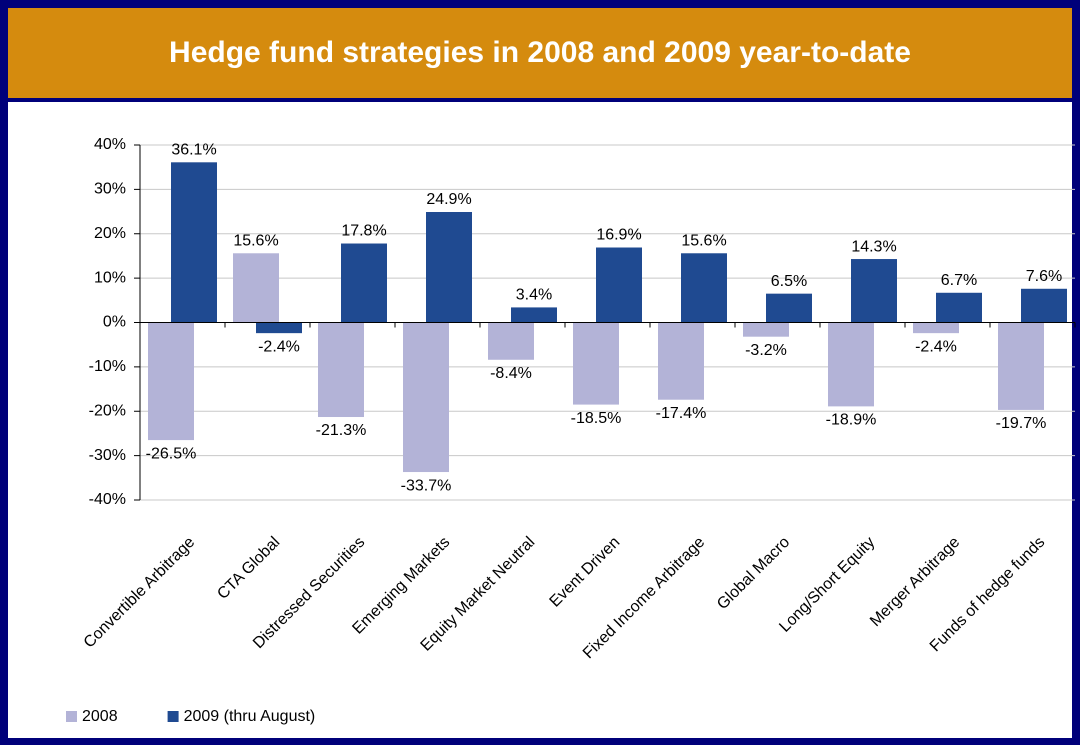  What do you see at coordinates (114, 322) in the screenshot?
I see `y-tick-label: 0%` at bounding box center [114, 322].